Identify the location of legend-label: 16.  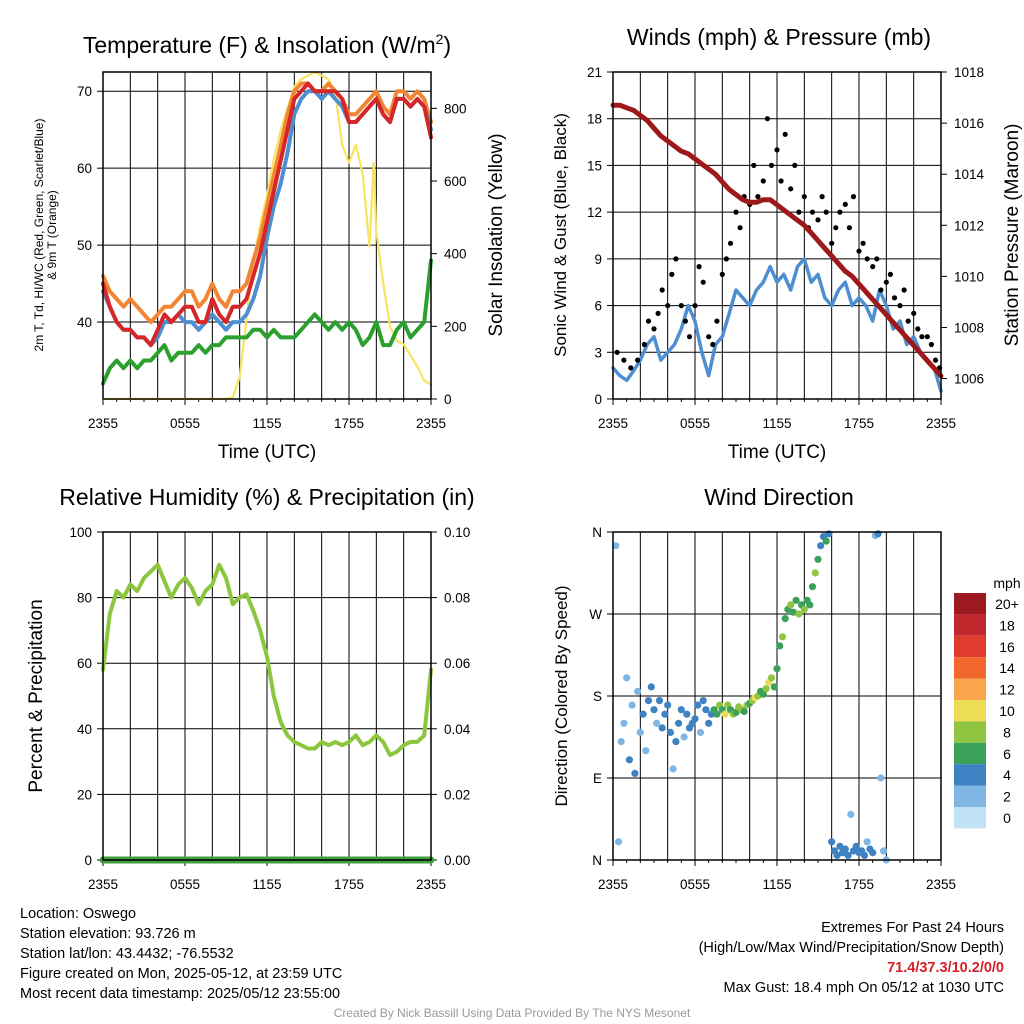
(1007, 647).